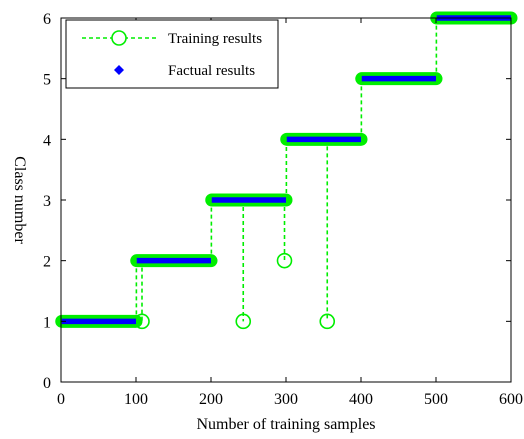 Image resolution: width=524 pixels, height=439 pixels. Describe the element at coordinates (47, 80) in the screenshot. I see `y-tick-label: 5` at that location.